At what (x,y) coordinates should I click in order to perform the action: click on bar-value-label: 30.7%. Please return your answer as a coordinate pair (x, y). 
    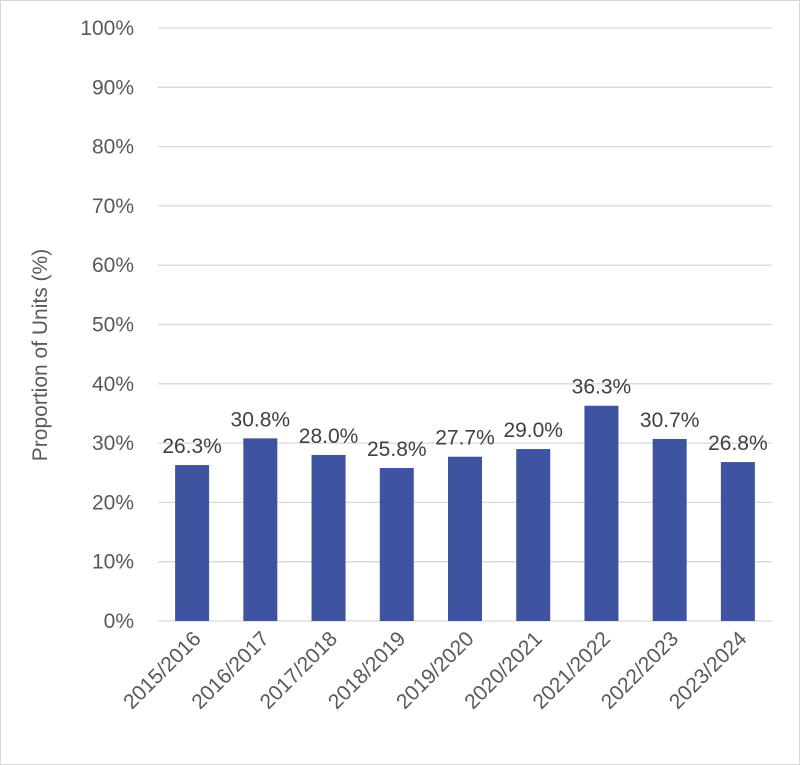
    Looking at the image, I should click on (670, 420).